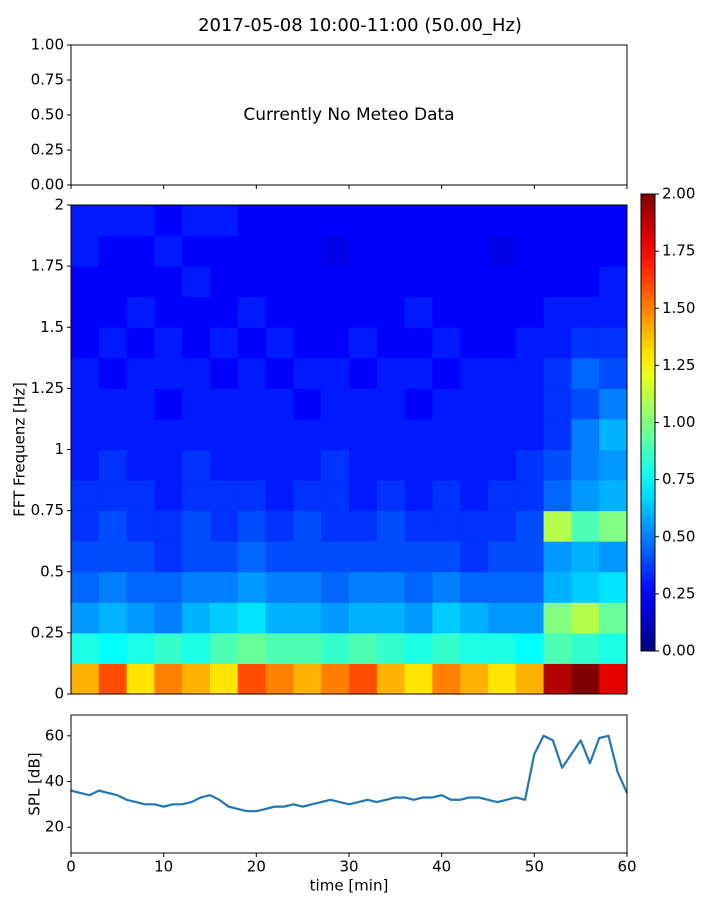 The height and width of the screenshot is (900, 720). Describe the element at coordinates (648, 422) in the screenshot. I see `colorbar` at that location.